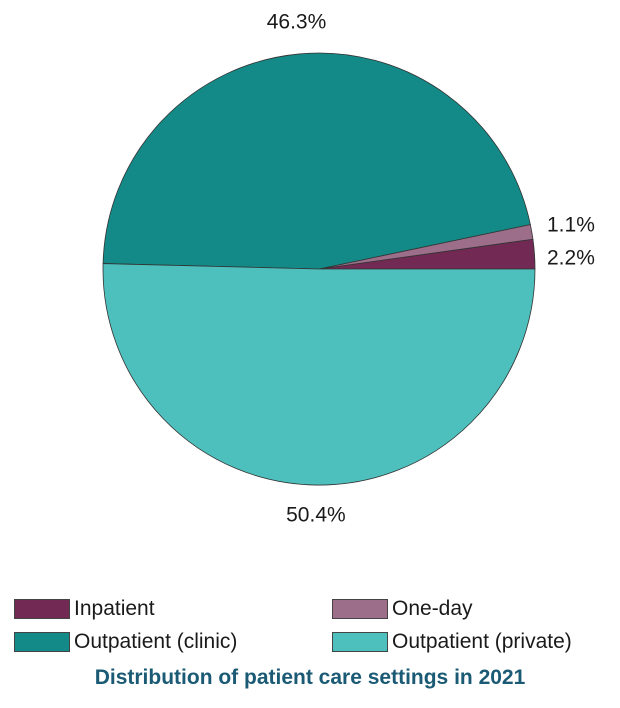  I want to click on legend-label: Outpatient (private), so click(482, 641).